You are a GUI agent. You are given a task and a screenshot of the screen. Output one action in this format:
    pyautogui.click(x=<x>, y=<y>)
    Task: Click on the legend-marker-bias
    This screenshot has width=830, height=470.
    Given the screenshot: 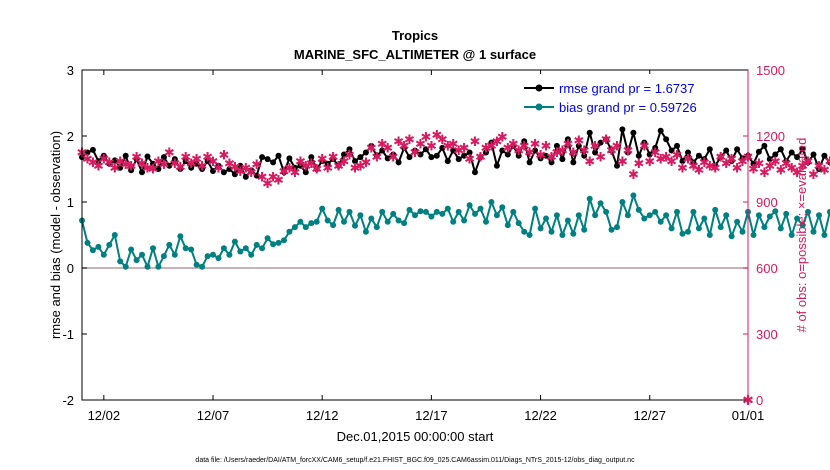 What is the action you would take?
    pyautogui.click(x=539, y=107)
    